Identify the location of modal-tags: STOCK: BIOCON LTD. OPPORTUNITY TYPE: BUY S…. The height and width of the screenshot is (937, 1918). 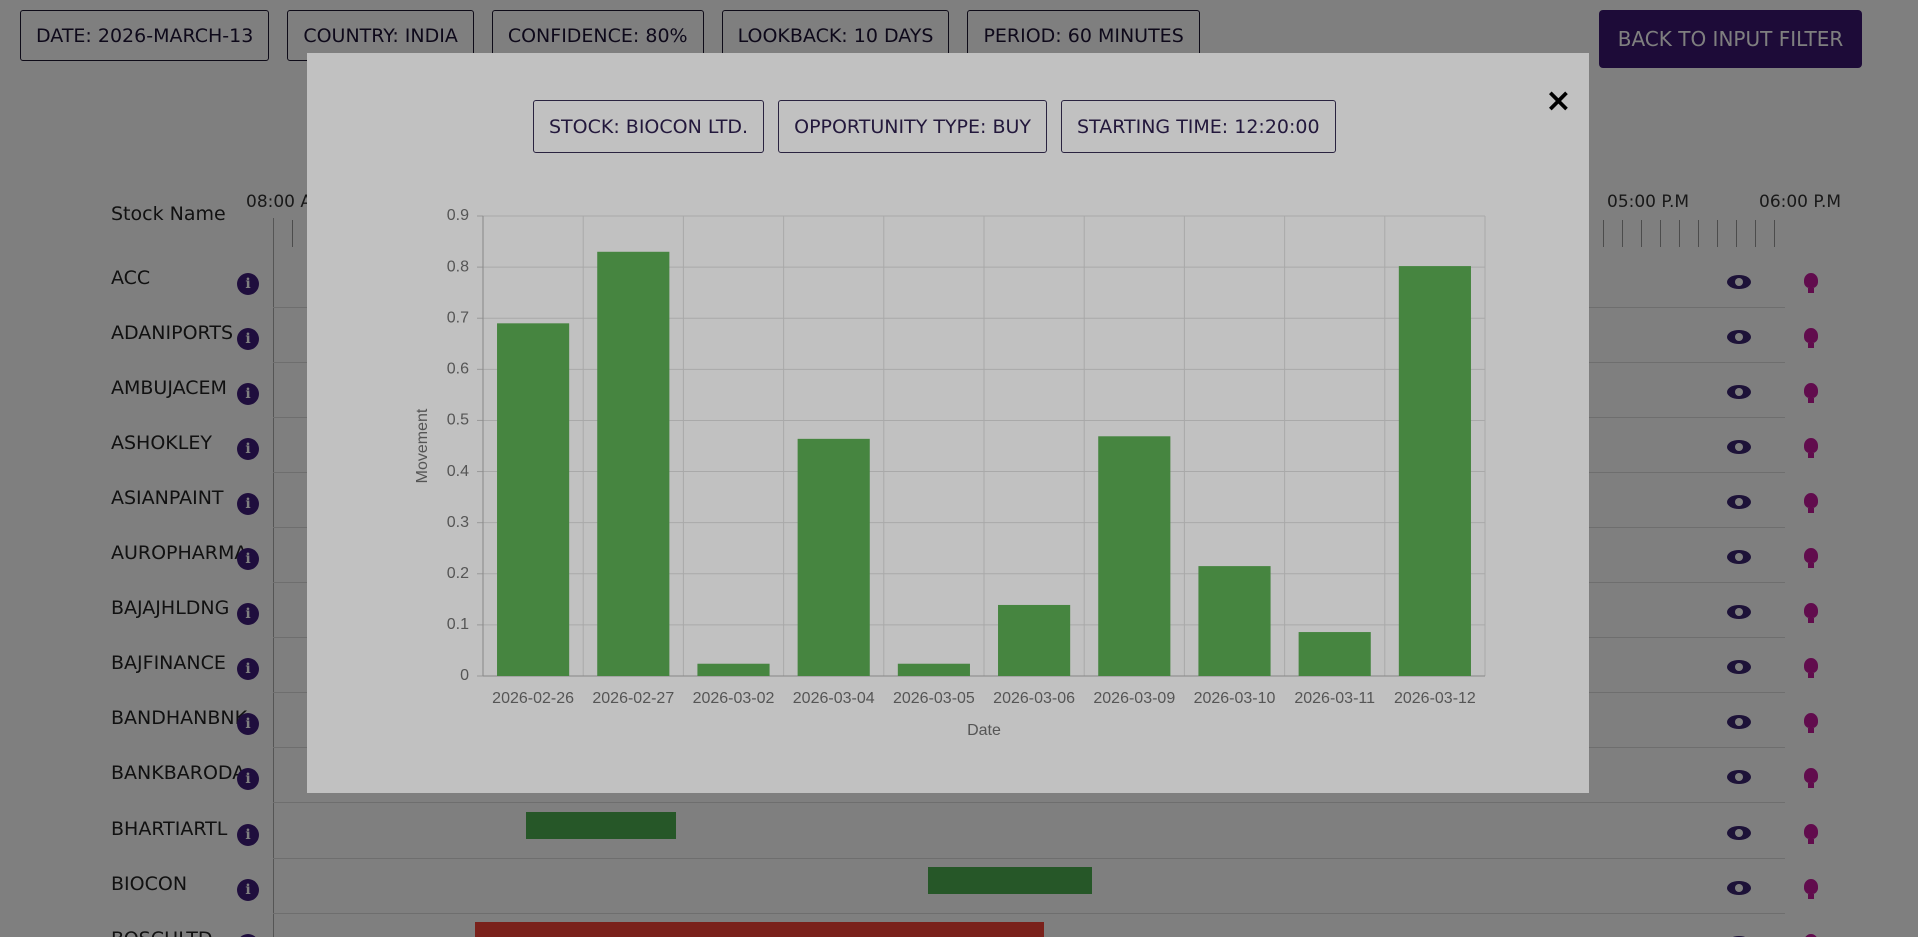
(934, 126).